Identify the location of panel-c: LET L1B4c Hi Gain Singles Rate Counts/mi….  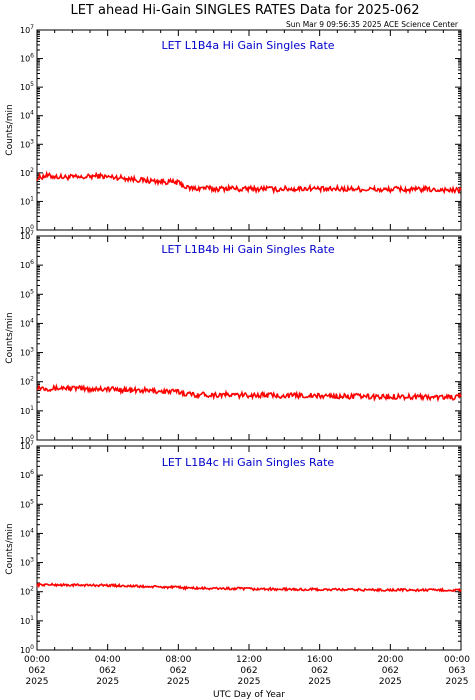
(169, 515).